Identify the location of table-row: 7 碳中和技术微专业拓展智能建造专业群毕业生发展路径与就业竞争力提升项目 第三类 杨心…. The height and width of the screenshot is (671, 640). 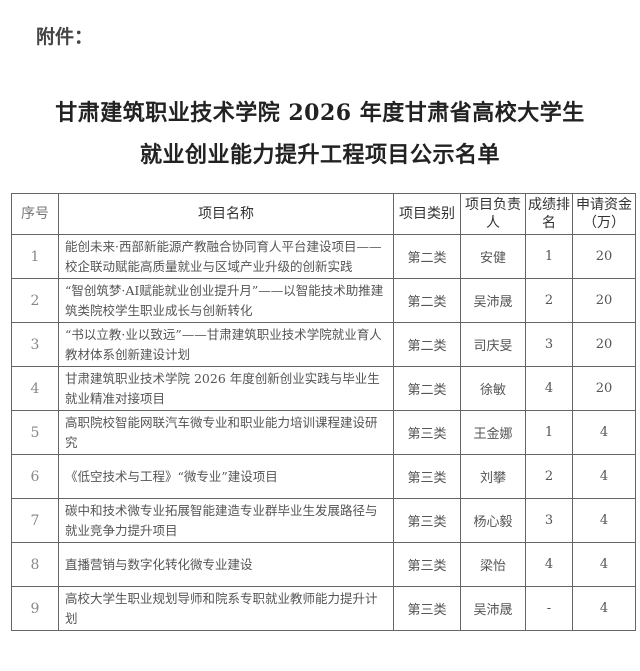
(323, 520).